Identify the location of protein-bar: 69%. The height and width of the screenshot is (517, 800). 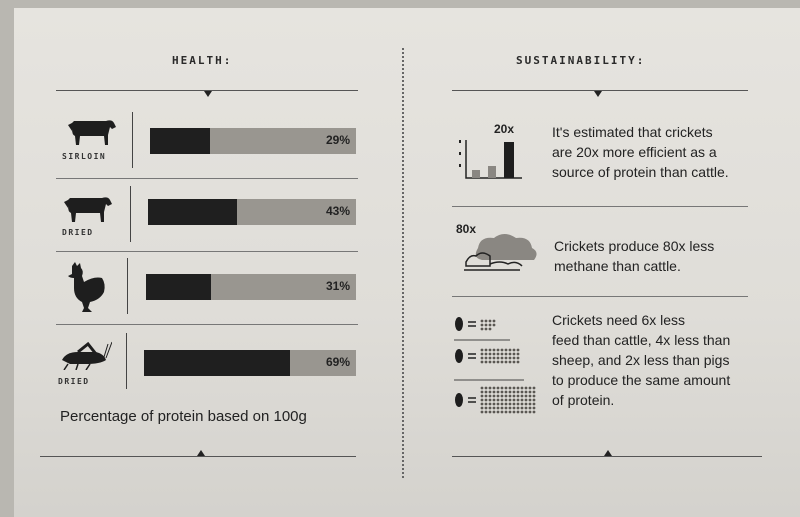
(250, 363).